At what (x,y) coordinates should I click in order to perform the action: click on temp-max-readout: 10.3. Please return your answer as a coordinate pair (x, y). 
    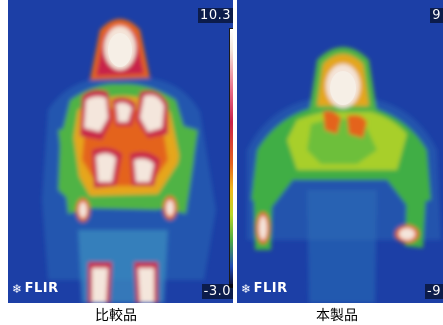
    Looking at the image, I should click on (215, 15).